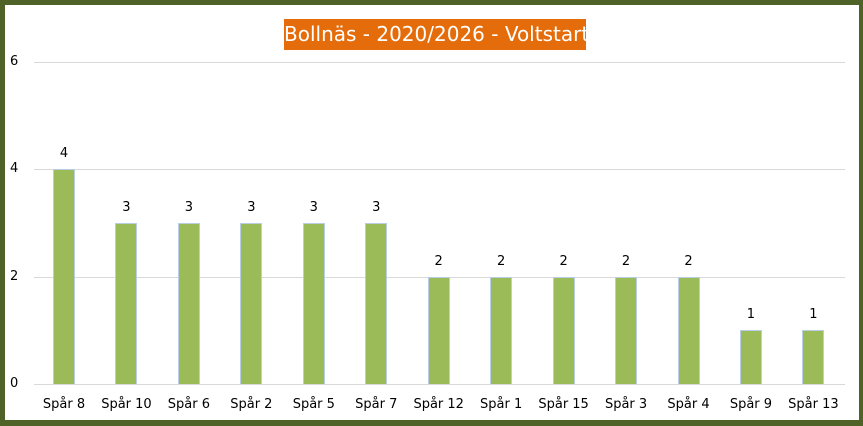  What do you see at coordinates (313, 404) in the screenshot?
I see `x-tick-label: Spår 5` at bounding box center [313, 404].